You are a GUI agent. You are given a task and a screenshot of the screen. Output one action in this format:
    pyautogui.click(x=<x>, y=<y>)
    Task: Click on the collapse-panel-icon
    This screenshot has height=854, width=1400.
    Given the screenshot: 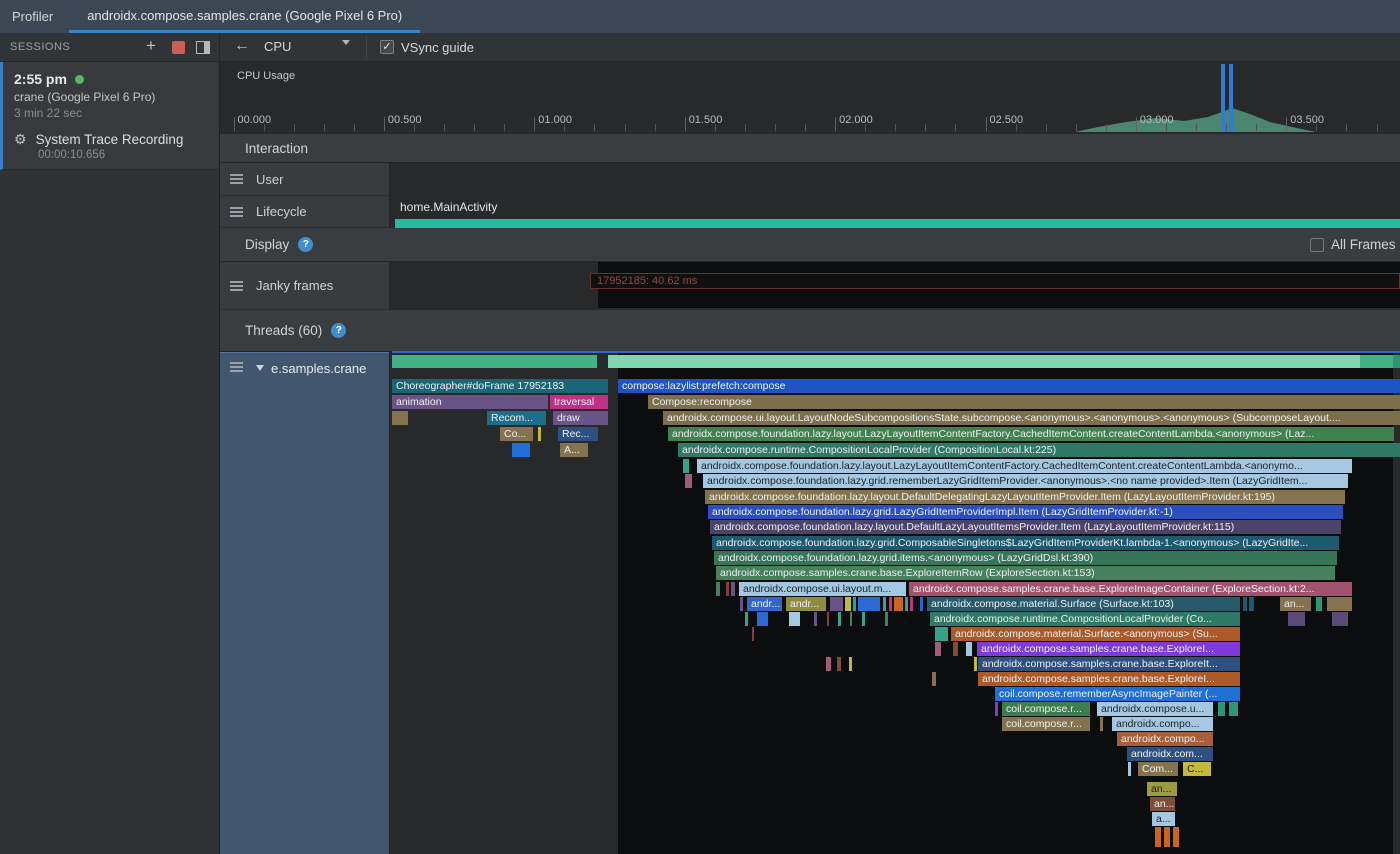 What is the action you would take?
    pyautogui.click(x=203, y=47)
    